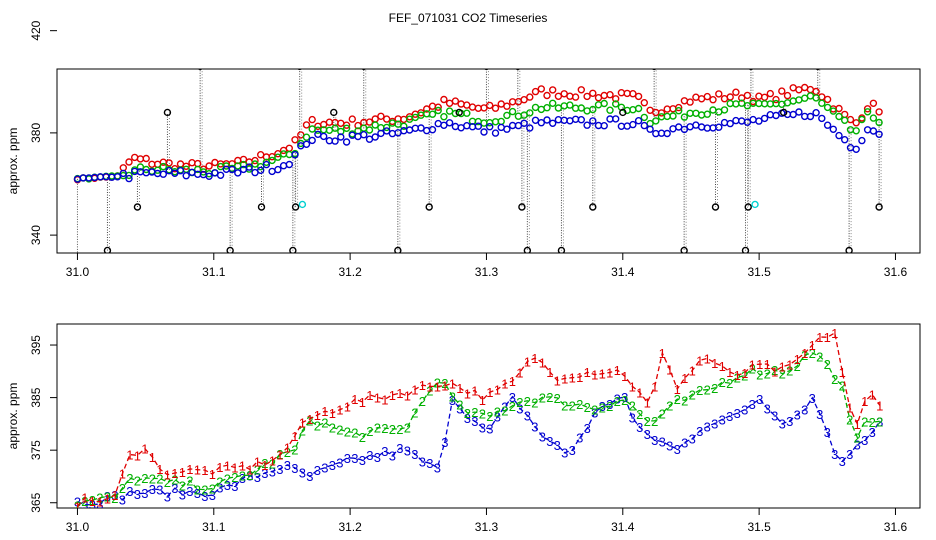  What do you see at coordinates (13, 161) in the screenshot?
I see `top-y-axis-label: approx. ppm` at bounding box center [13, 161].